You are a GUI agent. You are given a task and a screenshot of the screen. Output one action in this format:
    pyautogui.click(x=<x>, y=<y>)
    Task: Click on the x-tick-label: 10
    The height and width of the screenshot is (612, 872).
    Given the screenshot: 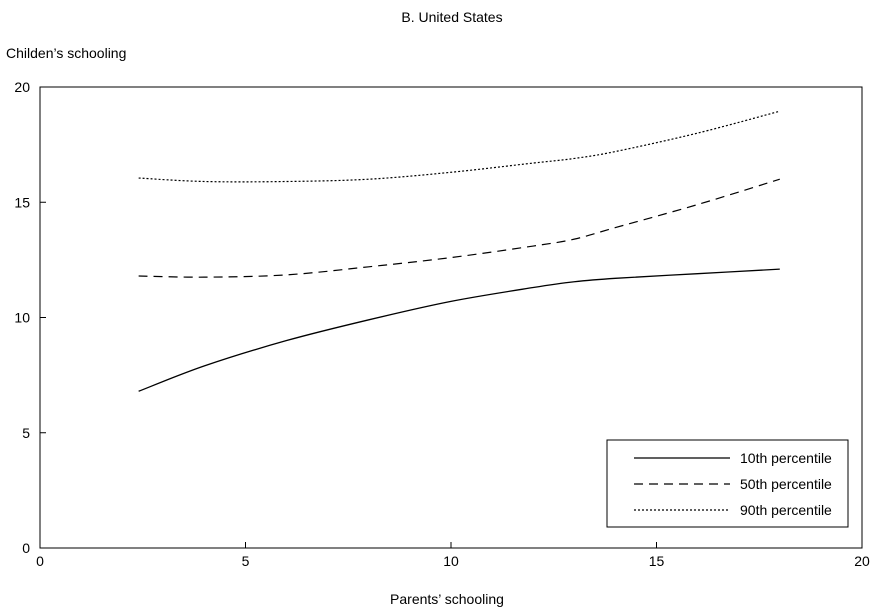 What is the action you would take?
    pyautogui.click(x=451, y=561)
    